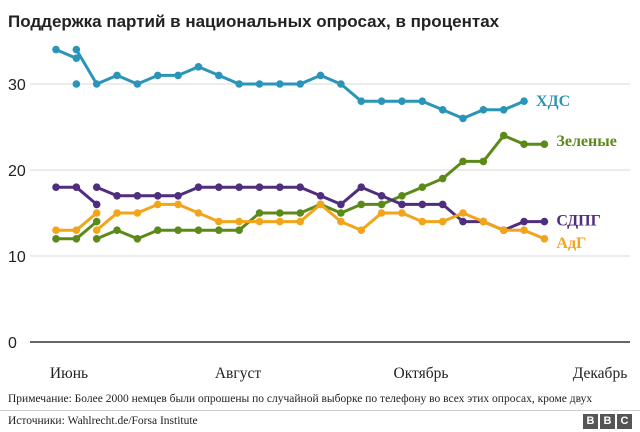 Image resolution: width=640 pixels, height=432 pixels. Describe the element at coordinates (576, 172) in the screenshot. I see `series-labels: ХДС Зеленые СДПГ АдГ` at that location.